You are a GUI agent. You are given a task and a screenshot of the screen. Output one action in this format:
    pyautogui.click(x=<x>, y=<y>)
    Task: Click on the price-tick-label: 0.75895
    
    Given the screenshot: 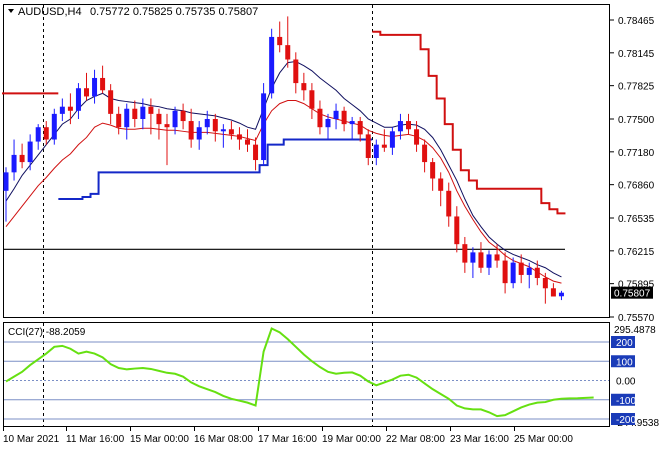 What is the action you would take?
    pyautogui.click(x=636, y=285)
    